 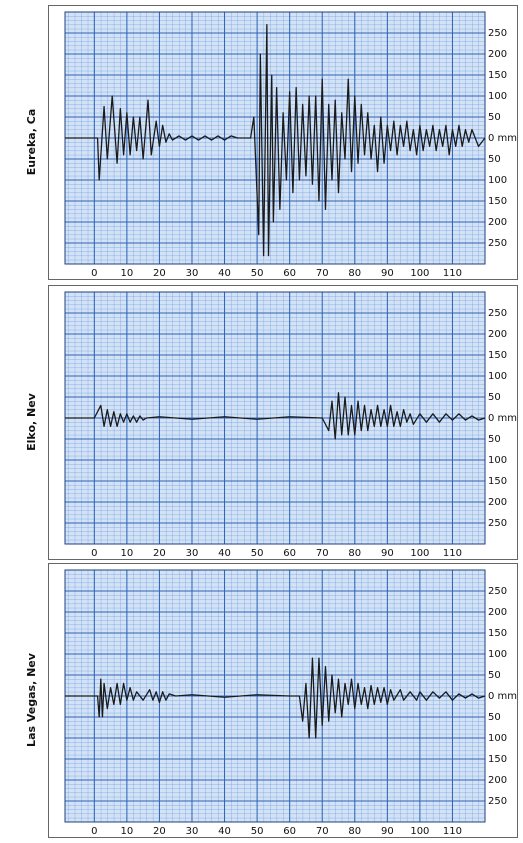 I want to click on station-label: Las Vegas, Nev, so click(x=31, y=699).